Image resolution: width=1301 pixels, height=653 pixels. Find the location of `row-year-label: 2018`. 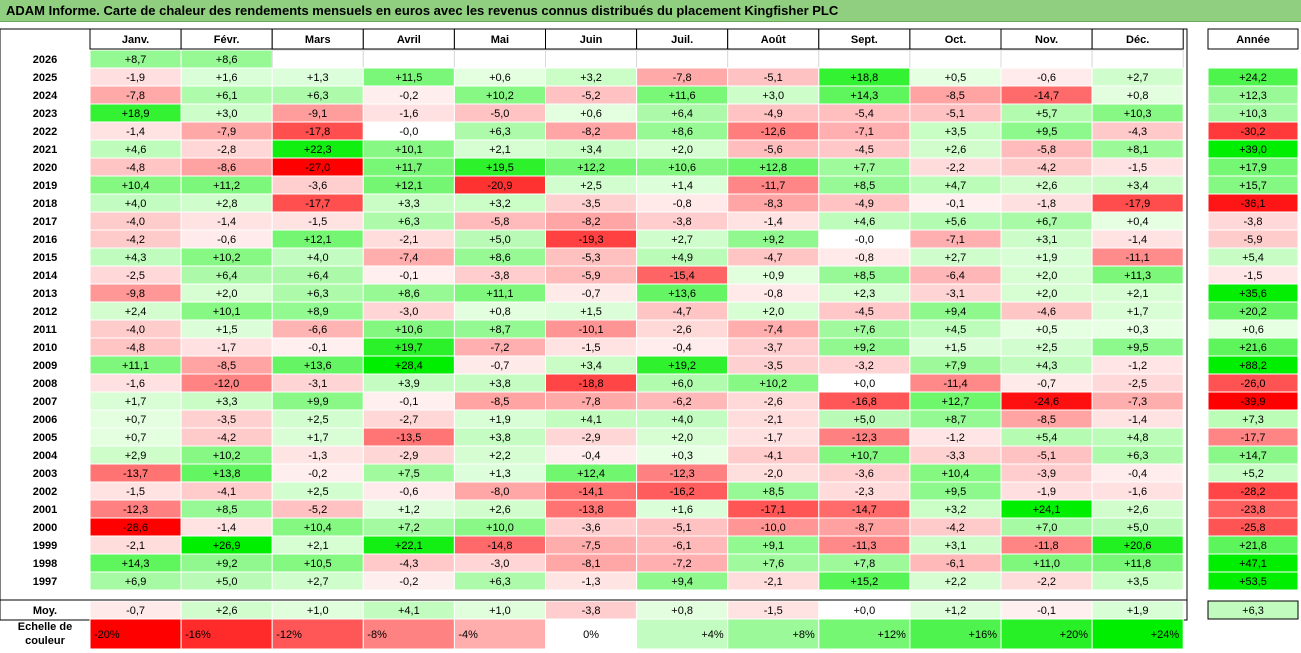

row-year-label: 2018 is located at coordinates (45, 204).